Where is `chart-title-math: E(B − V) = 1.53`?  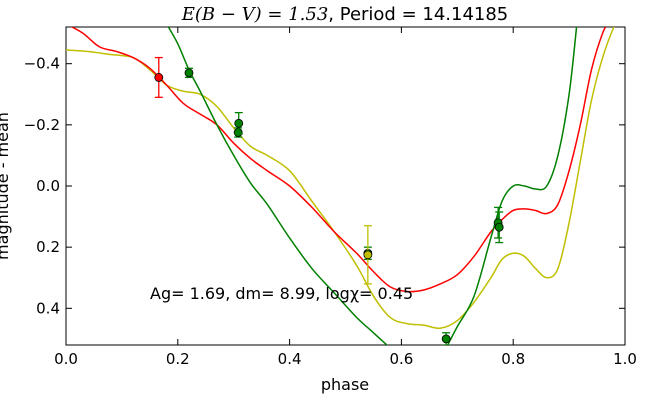
chart-title-math: E(B − V) = 1.53 is located at coordinates (255, 14).